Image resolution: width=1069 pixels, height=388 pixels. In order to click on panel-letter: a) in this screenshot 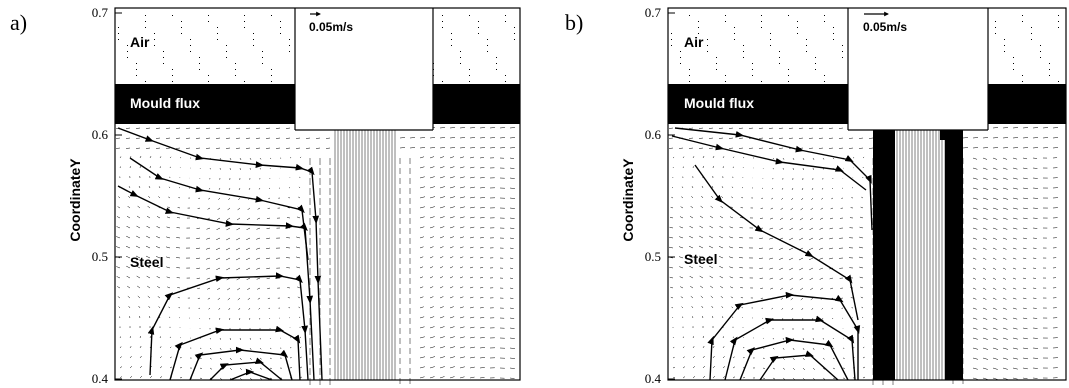, I will do `click(18, 22)`.